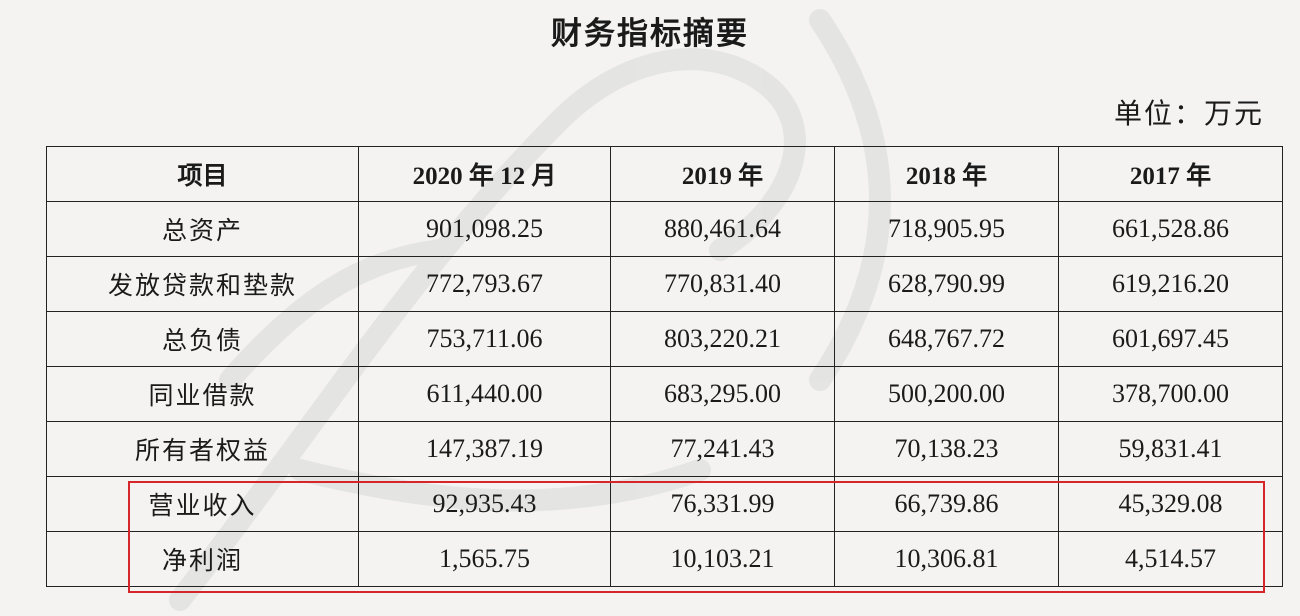 This screenshot has width=1300, height=616. I want to click on column-header: 2017 年, so click(1170, 174).